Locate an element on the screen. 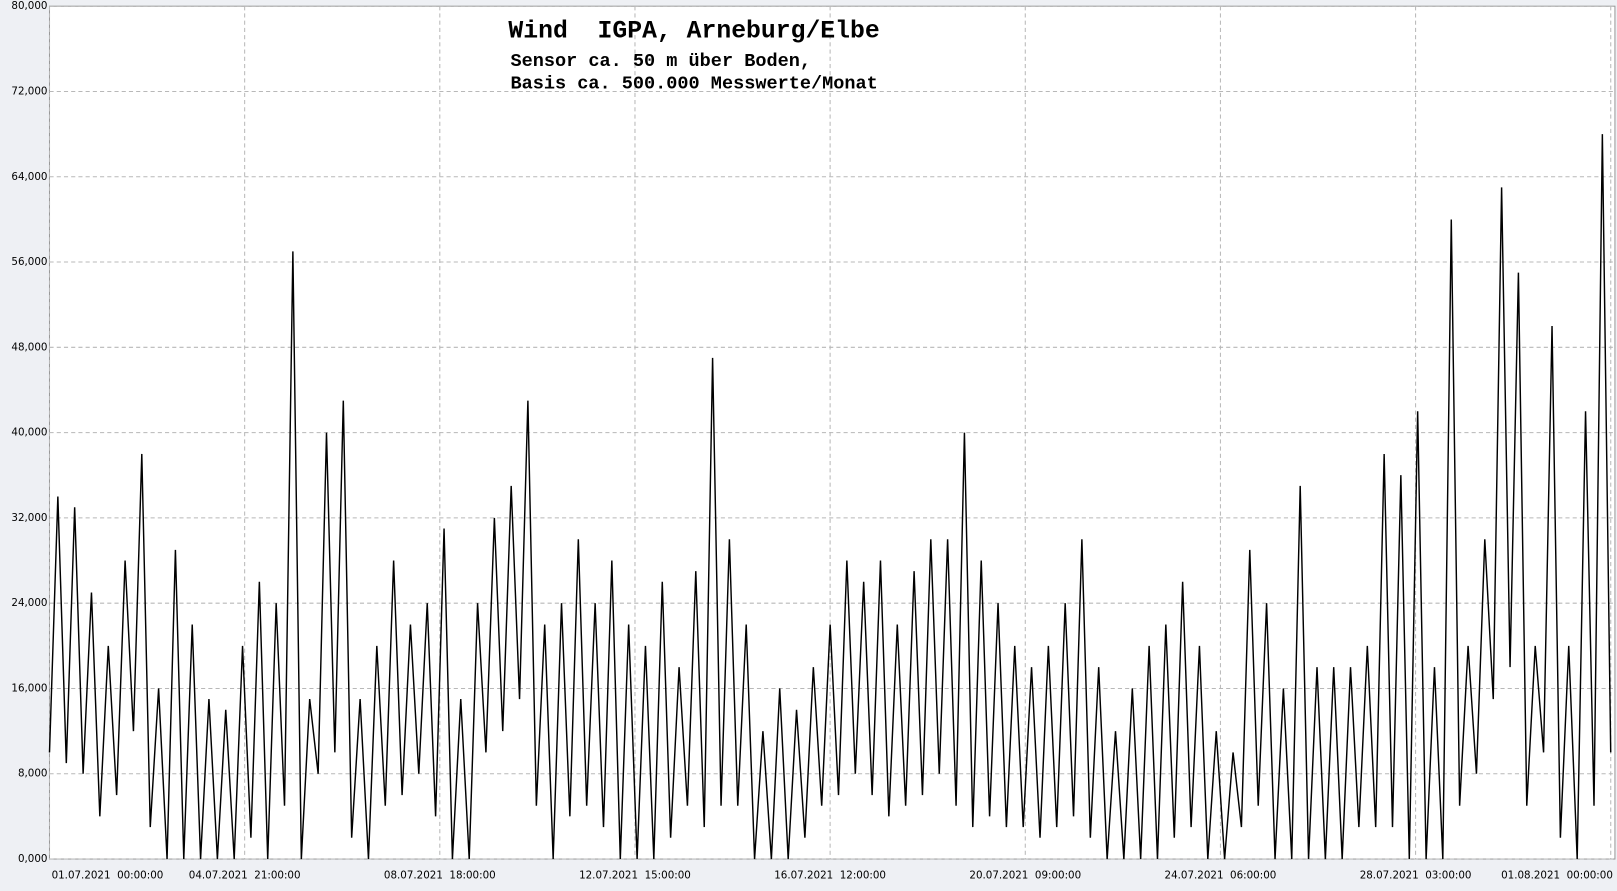  y-tick-label: 8,000 is located at coordinates (32, 774).